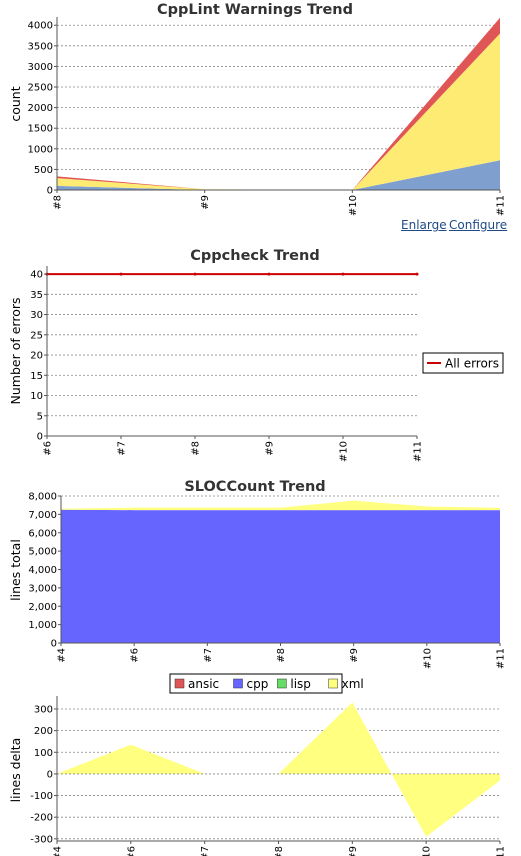 The height and width of the screenshot is (856, 521). I want to click on legend-swatch-lisp, so click(282, 683).